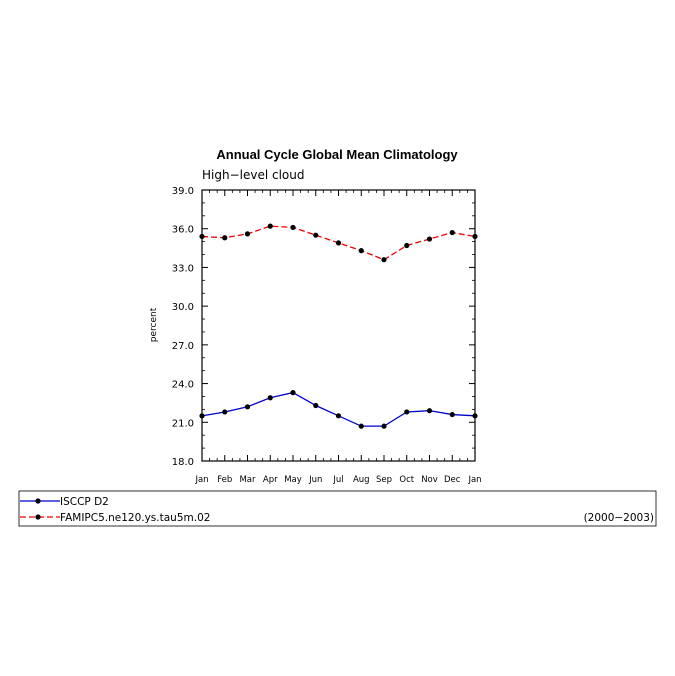  What do you see at coordinates (224, 480) in the screenshot?
I see `x-tick-label: Feb` at bounding box center [224, 480].